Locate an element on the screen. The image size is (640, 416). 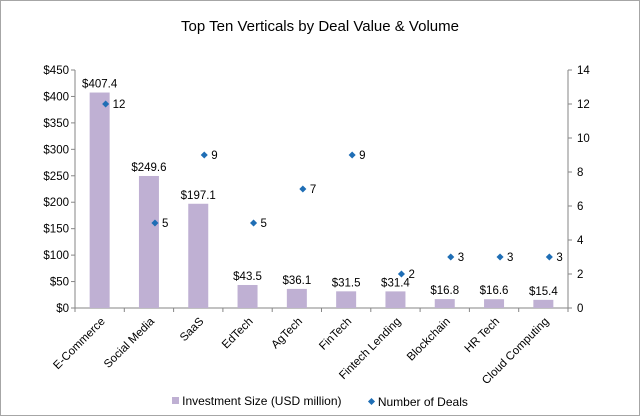
right-tick-label: 14 is located at coordinates (583, 71).